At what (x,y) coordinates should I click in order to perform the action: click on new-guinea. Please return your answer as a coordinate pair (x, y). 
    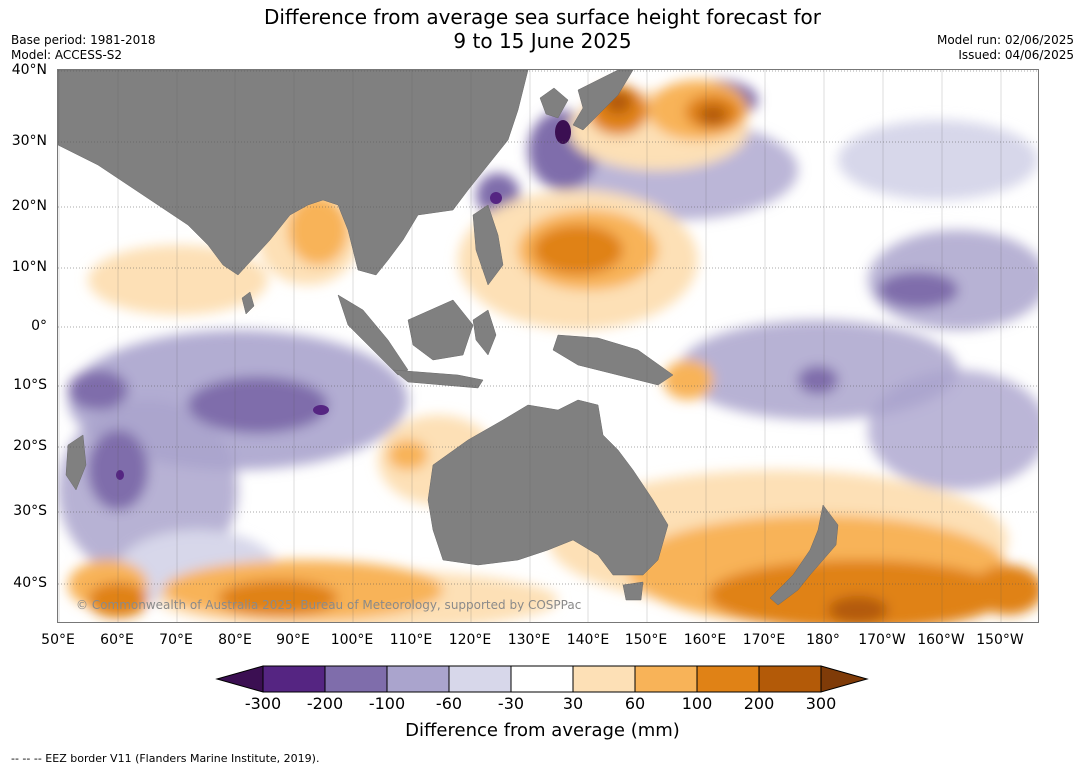
    Looking at the image, I should click on (613, 360).